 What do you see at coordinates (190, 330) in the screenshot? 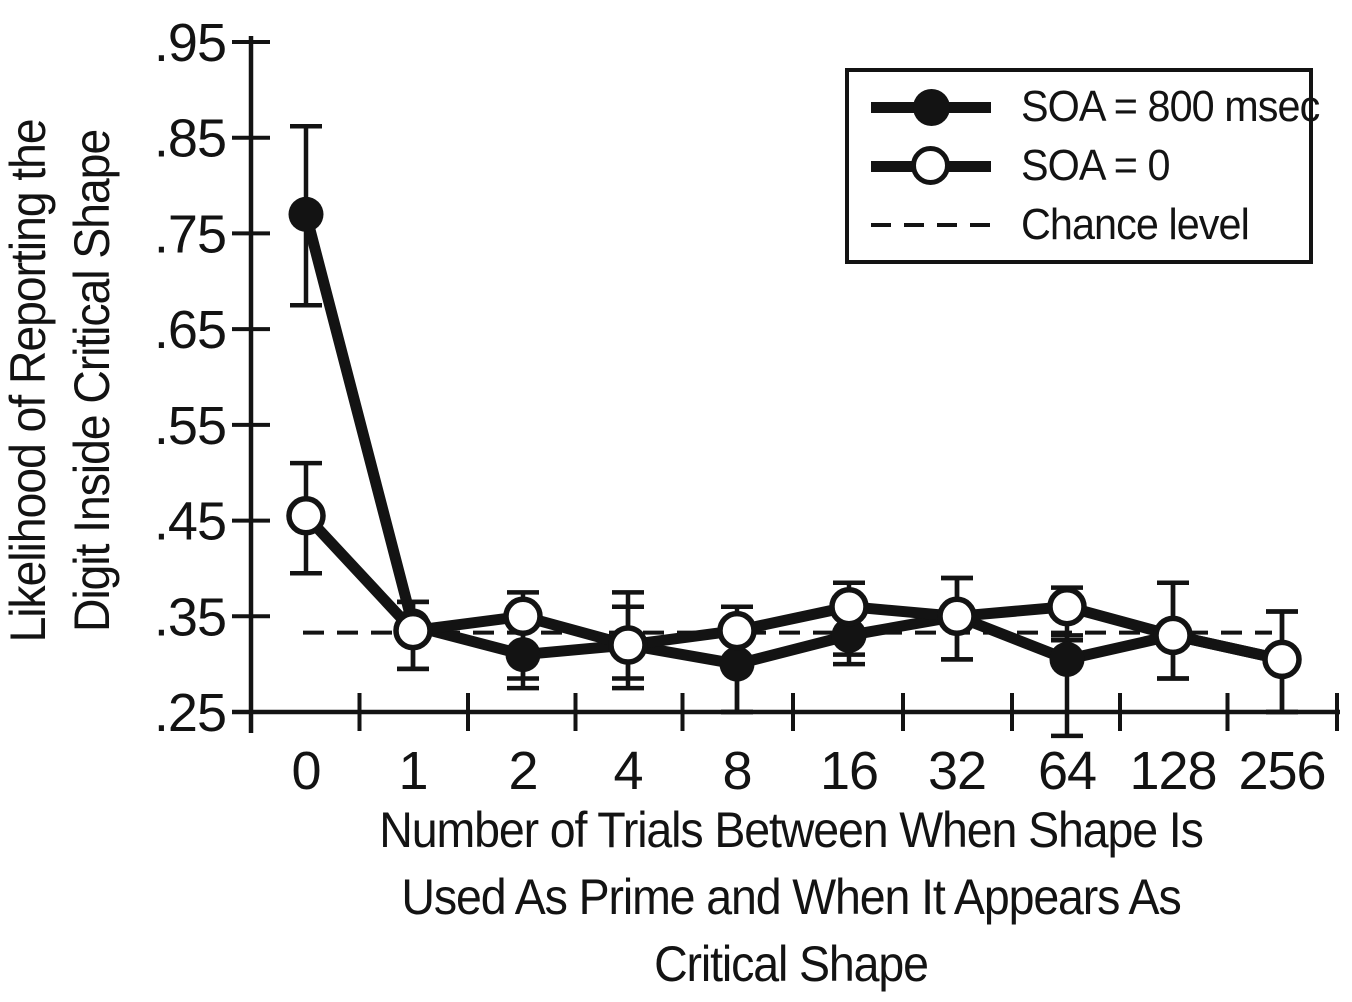
I see `y-tick-label: .65` at bounding box center [190, 330].